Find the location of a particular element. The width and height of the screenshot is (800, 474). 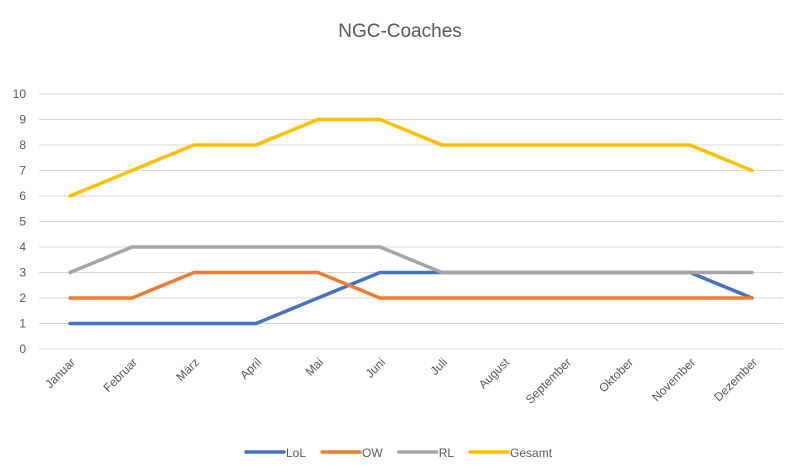

x-tick-label: November is located at coordinates (673, 379).